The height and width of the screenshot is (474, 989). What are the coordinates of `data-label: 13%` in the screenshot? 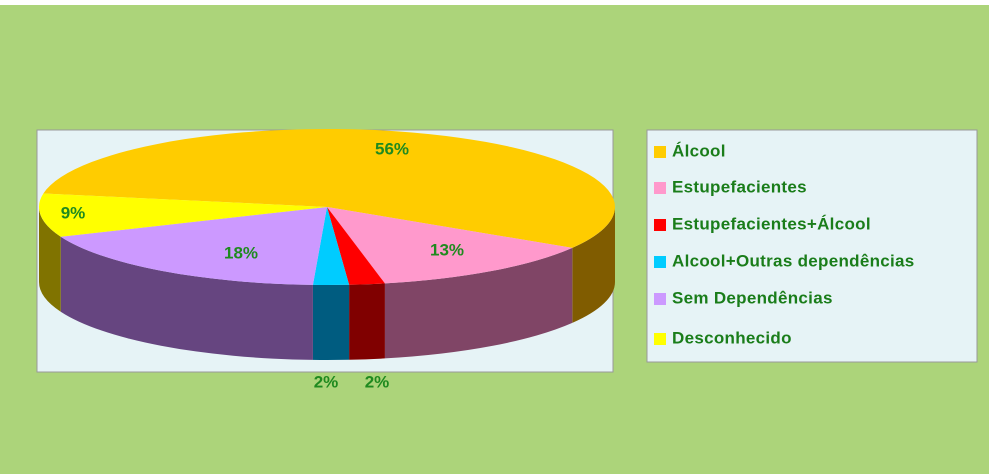 It's located at (447, 249).